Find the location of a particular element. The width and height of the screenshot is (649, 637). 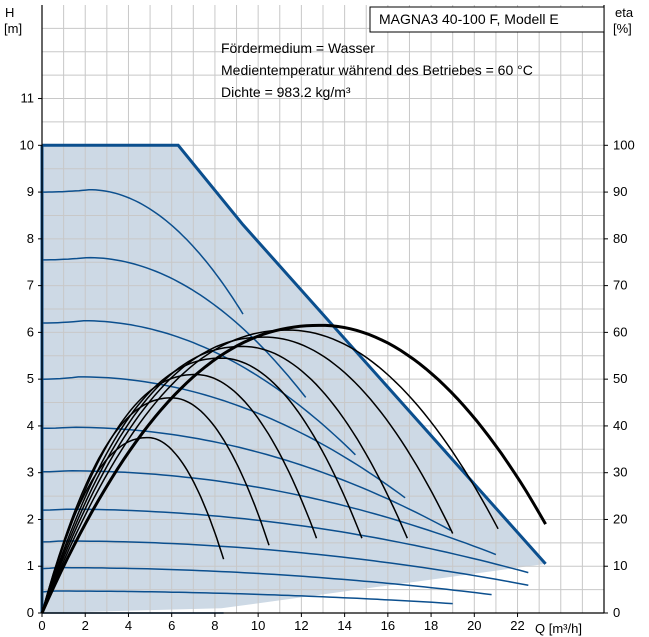

x-tick-label: 4 is located at coordinates (128, 625).